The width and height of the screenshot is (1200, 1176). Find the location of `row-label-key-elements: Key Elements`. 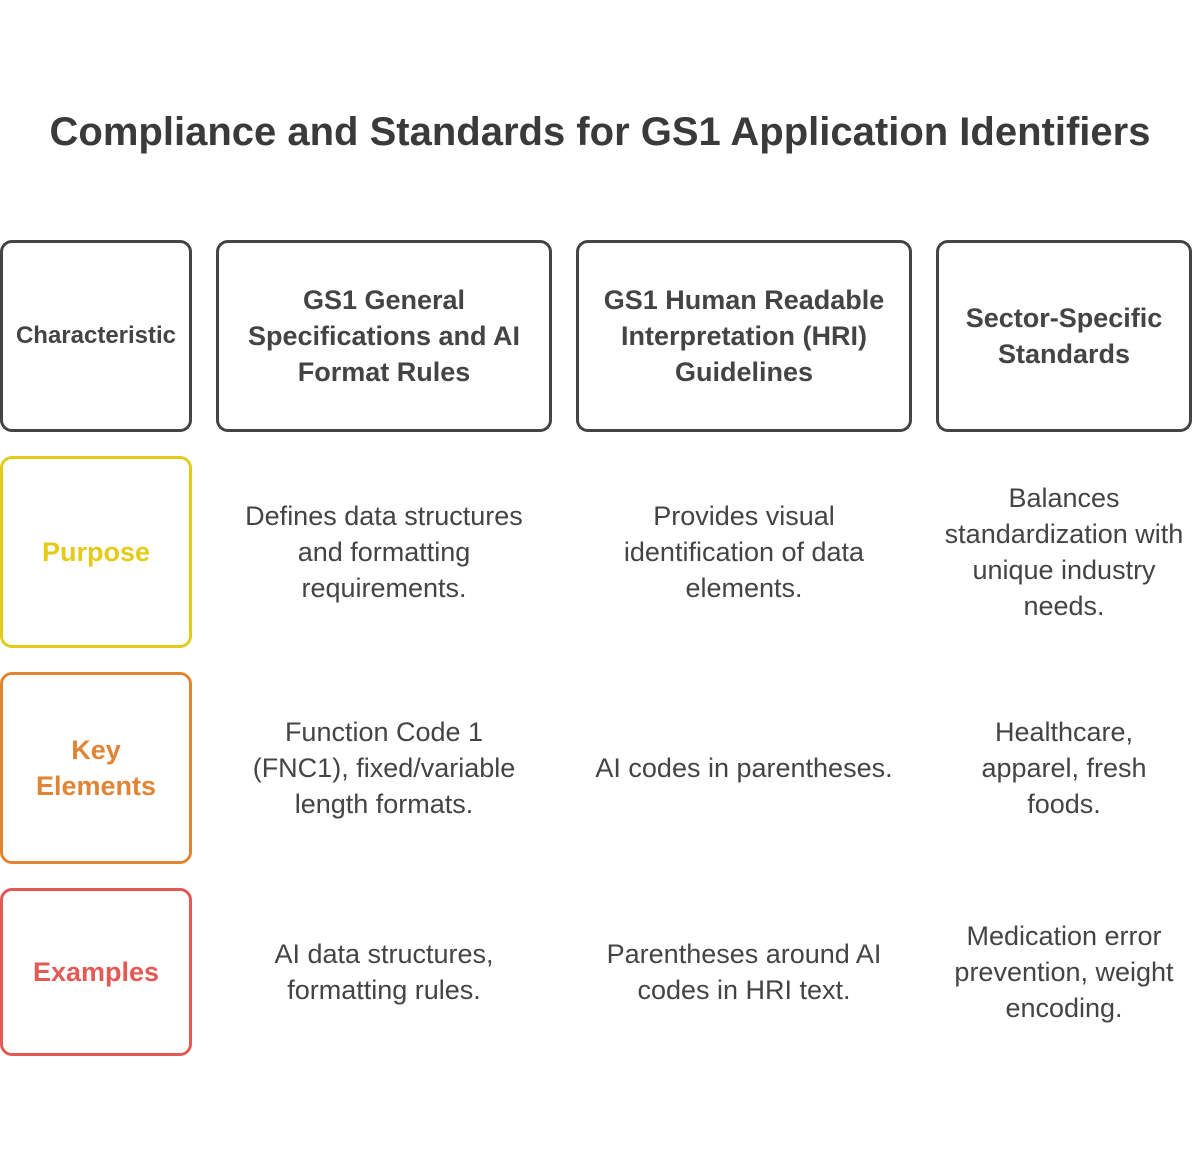

row-label-key-elements: Key Elements is located at coordinates (96, 768).